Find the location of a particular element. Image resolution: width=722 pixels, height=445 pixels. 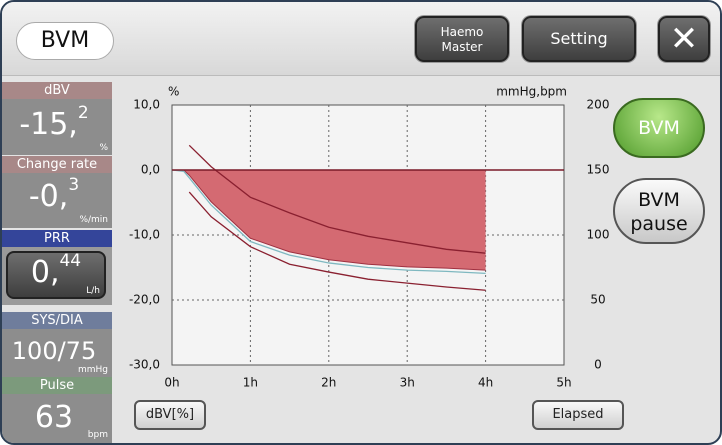

dbv-box: -15,2% is located at coordinates (57, 127).